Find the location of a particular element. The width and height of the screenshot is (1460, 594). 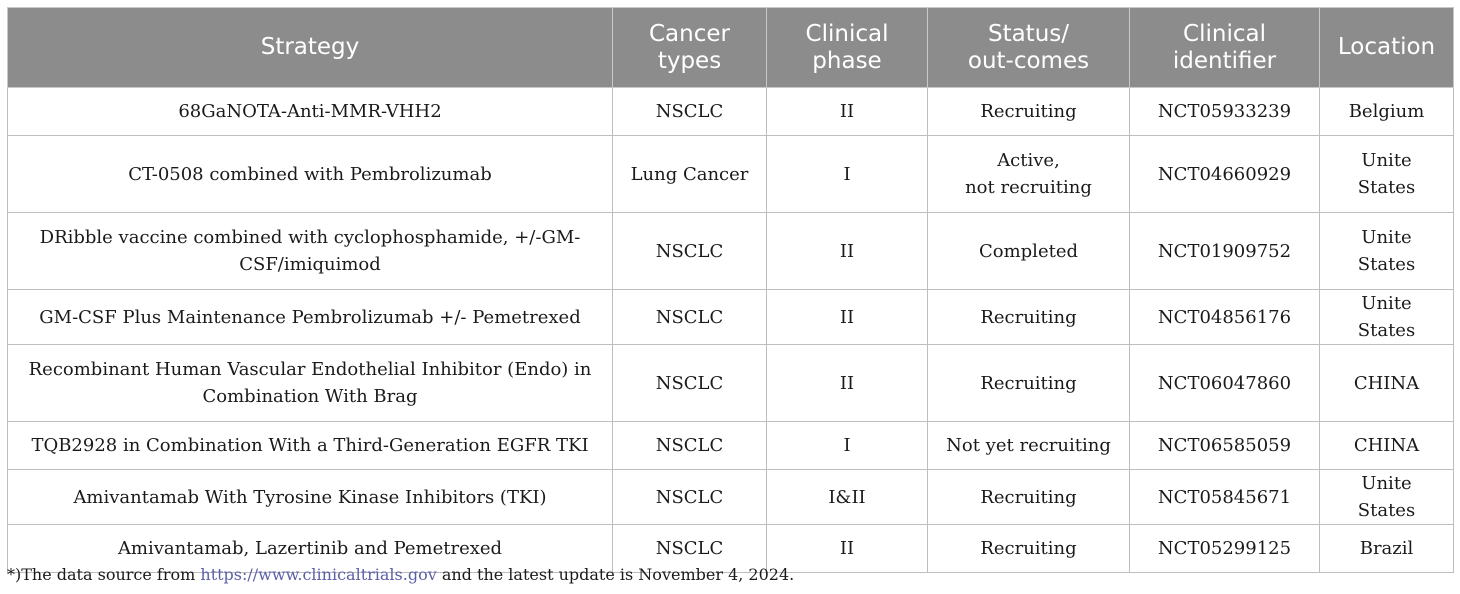

header-clinical-identifier: Clinical identifier is located at coordinates (1224, 47).